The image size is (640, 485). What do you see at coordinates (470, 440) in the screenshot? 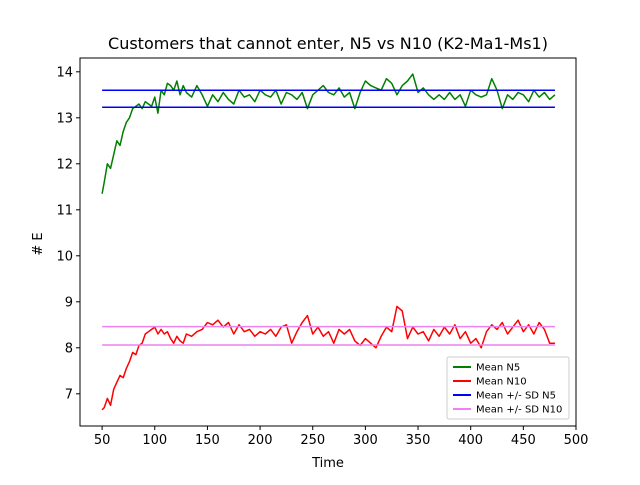
I see `x-tick-label-400: 400` at bounding box center [470, 440].